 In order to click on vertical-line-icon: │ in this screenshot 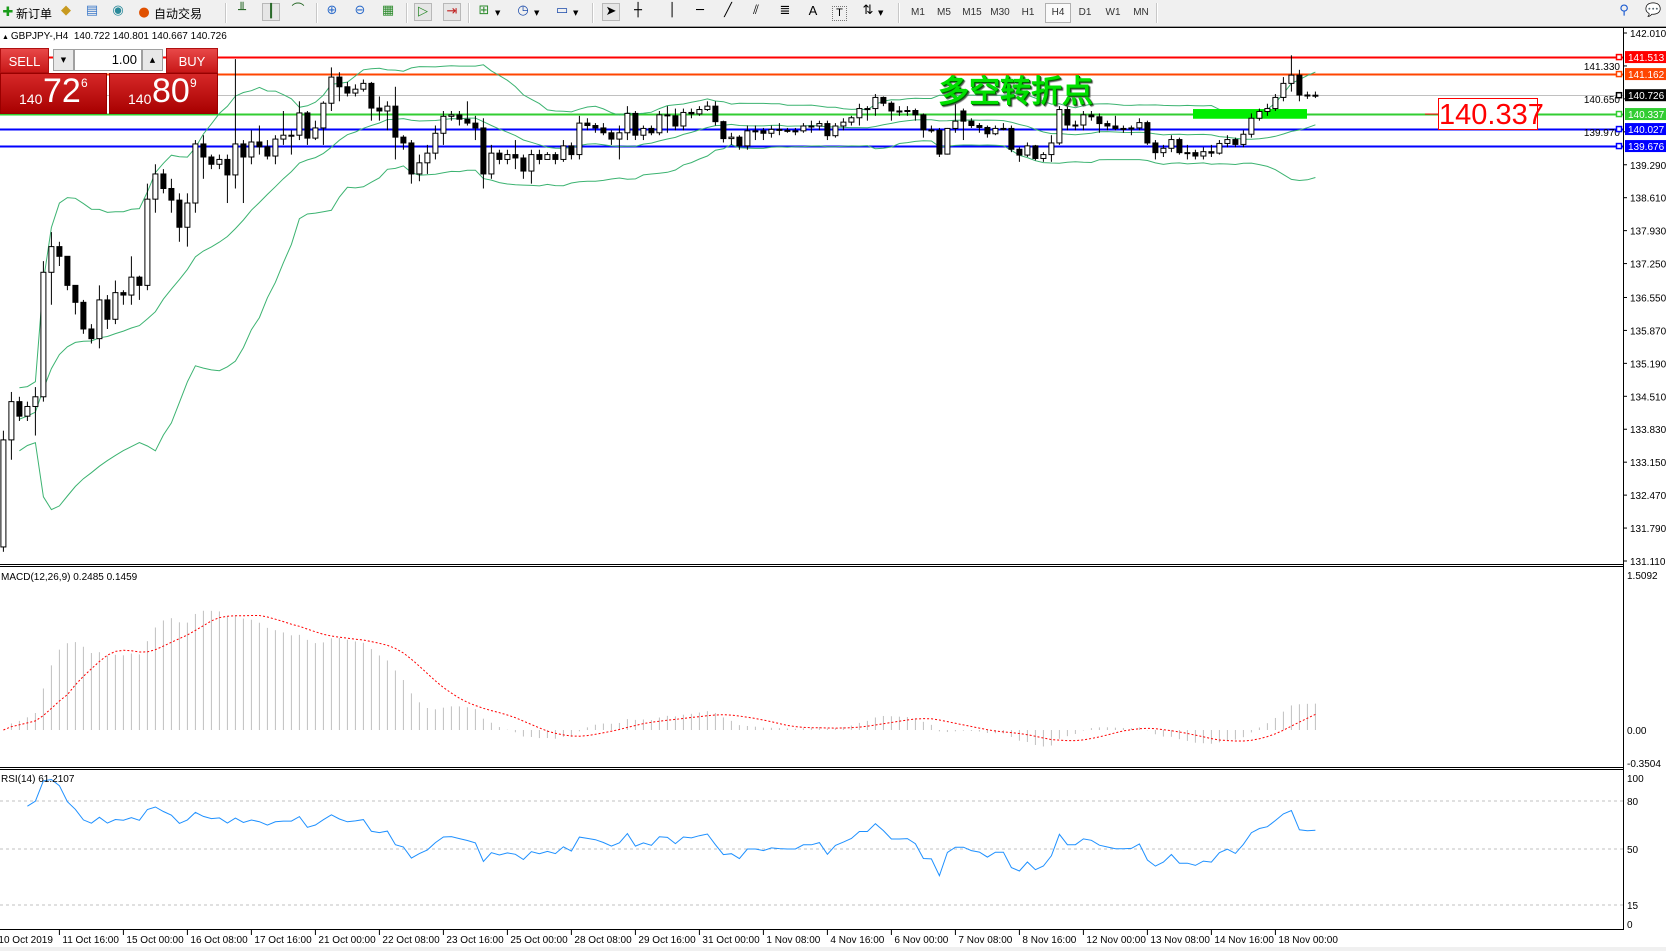, I will do `click(672, 10)`.